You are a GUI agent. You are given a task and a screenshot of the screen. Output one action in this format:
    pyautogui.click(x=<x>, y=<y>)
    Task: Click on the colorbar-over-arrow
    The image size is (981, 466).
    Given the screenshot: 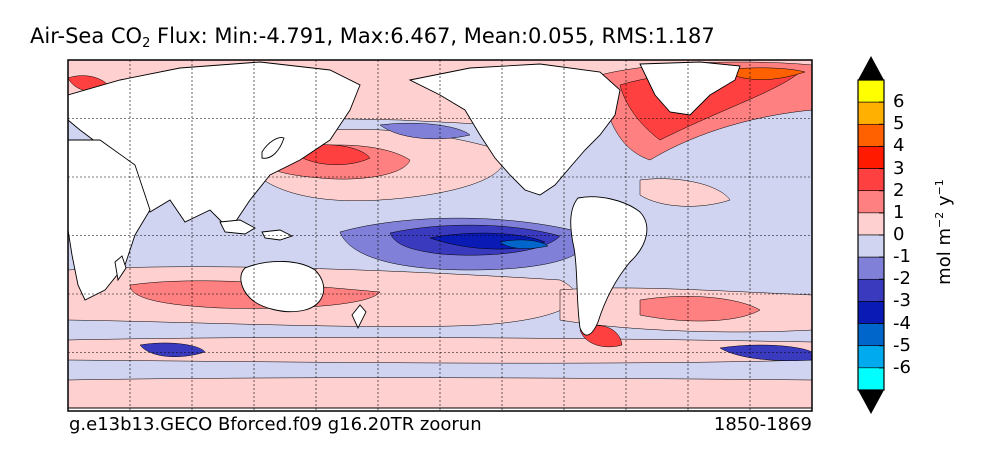 What is the action you would take?
    pyautogui.click(x=871, y=68)
    